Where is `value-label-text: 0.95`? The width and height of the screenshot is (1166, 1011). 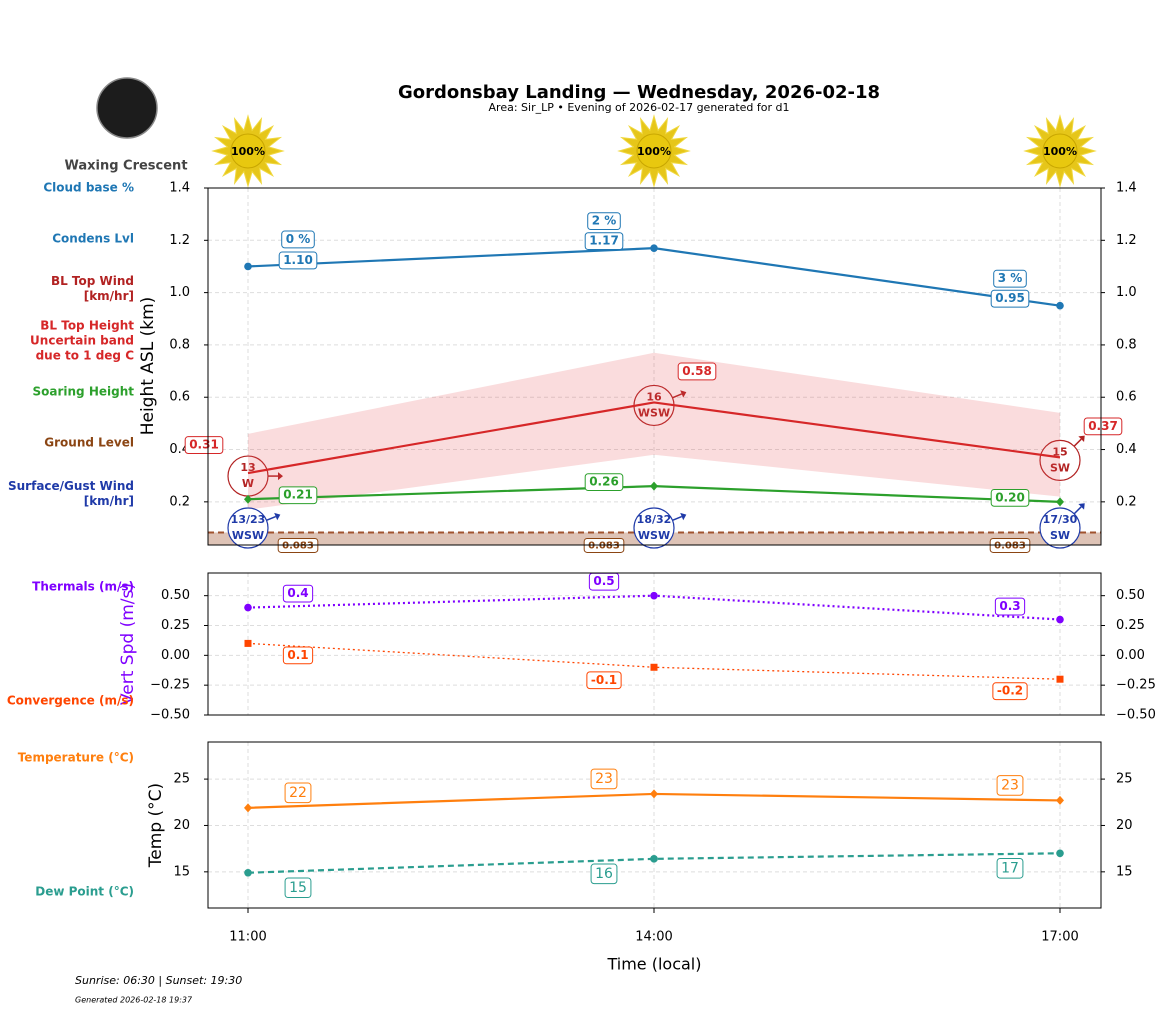 value-label-text: 0.95 is located at coordinates (1010, 298).